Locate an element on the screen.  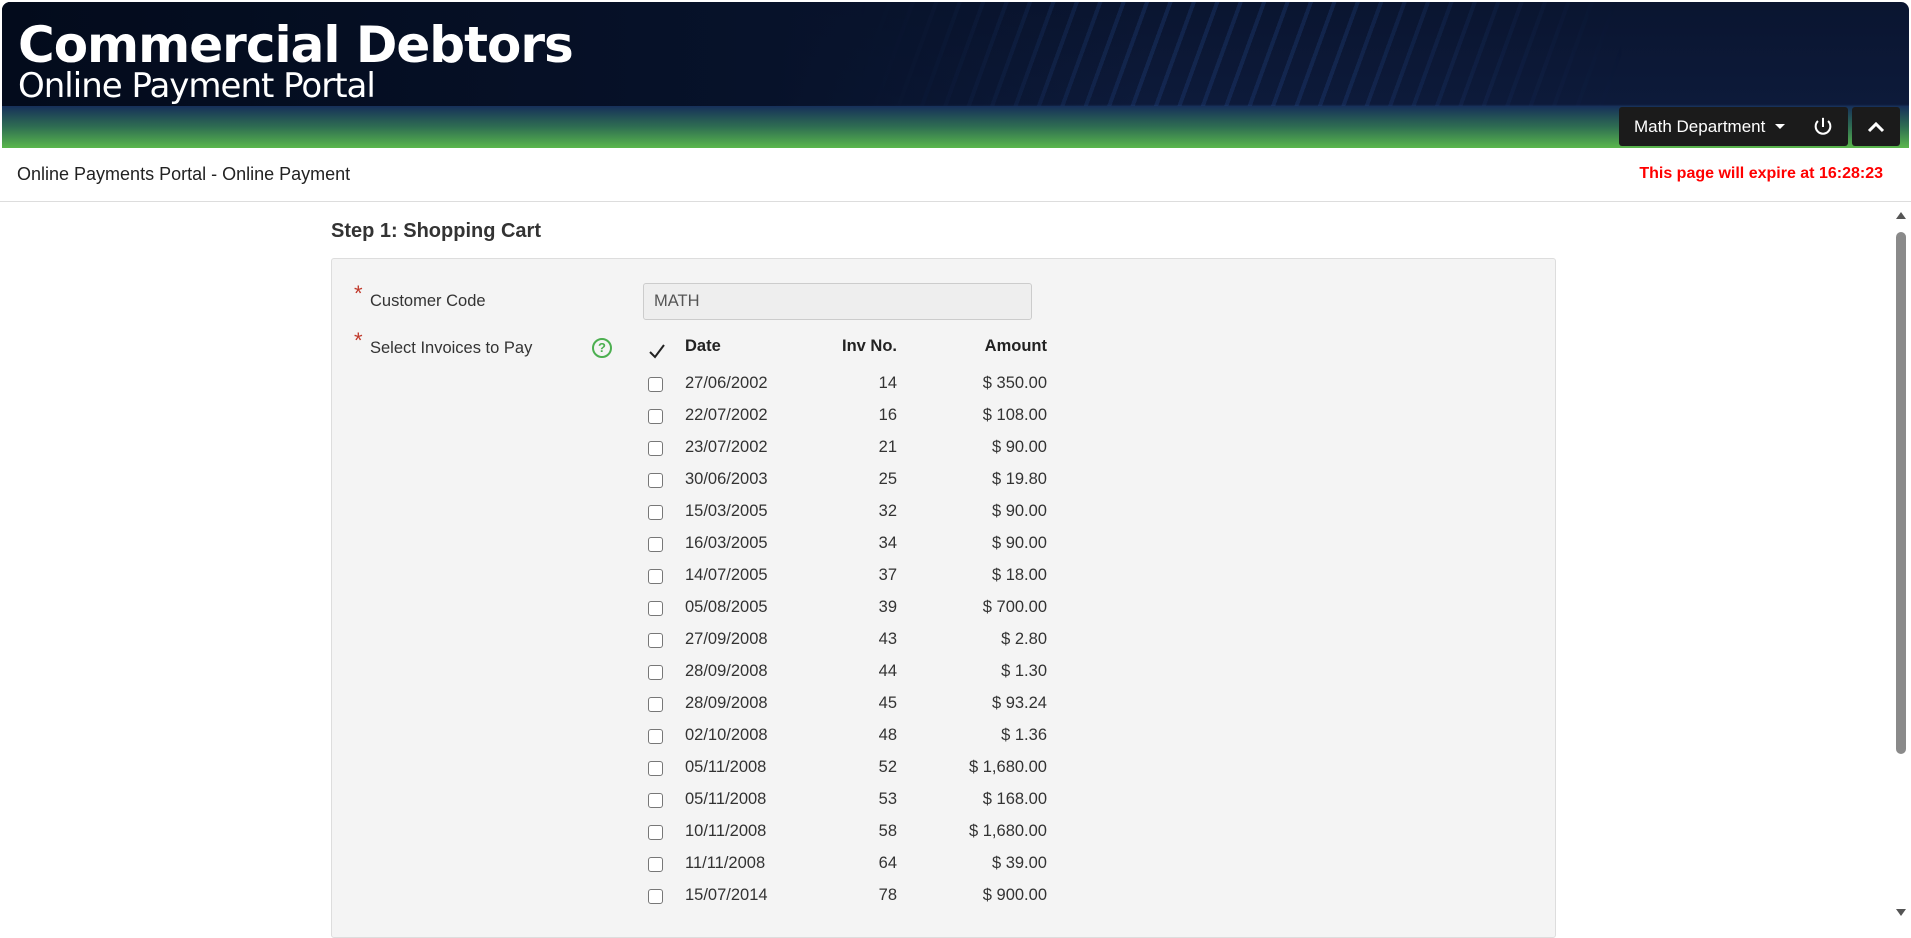
invoice-number: 34 is located at coordinates (887, 543).